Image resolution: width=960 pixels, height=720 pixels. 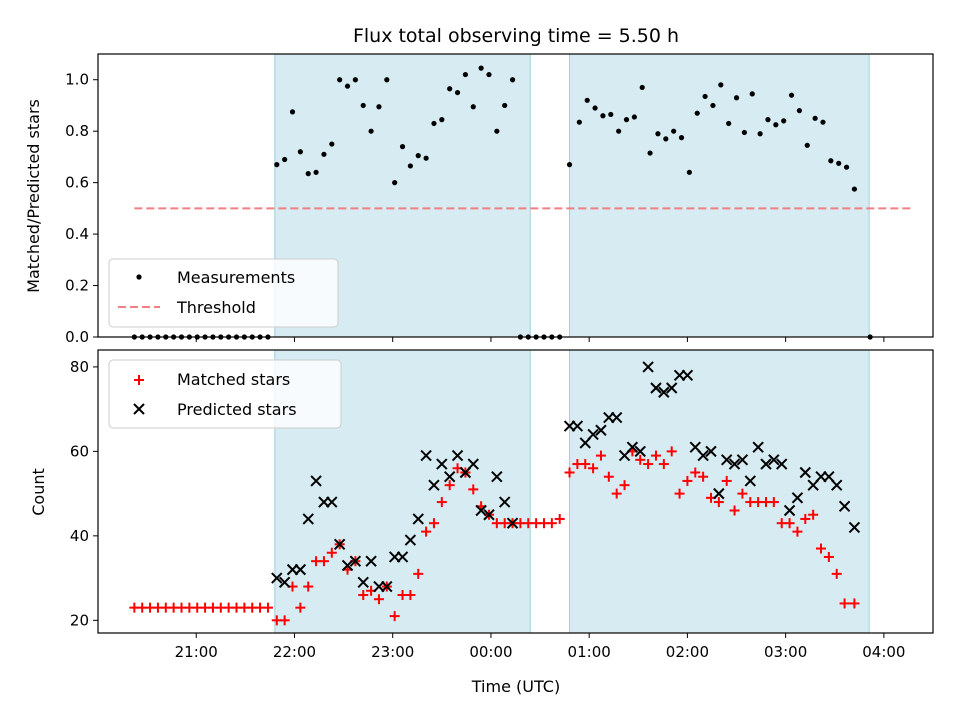 I want to click on xtick-label-1: 22:00, so click(x=294, y=652).